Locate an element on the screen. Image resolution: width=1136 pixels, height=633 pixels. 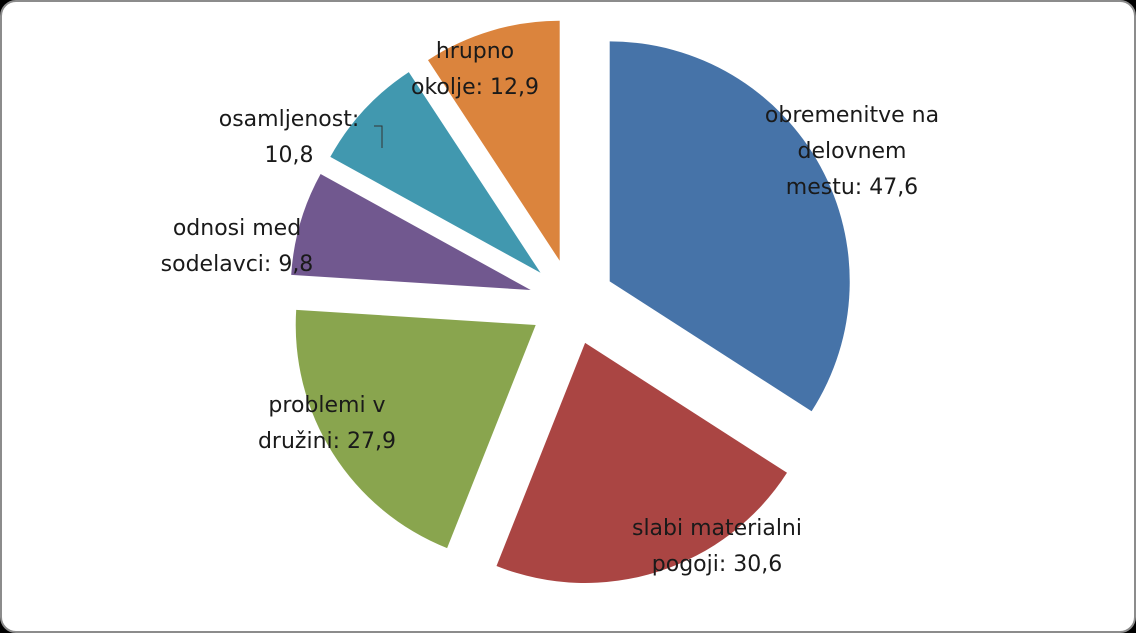
slice-label-line: okolje: 12,9 is located at coordinates (475, 87).